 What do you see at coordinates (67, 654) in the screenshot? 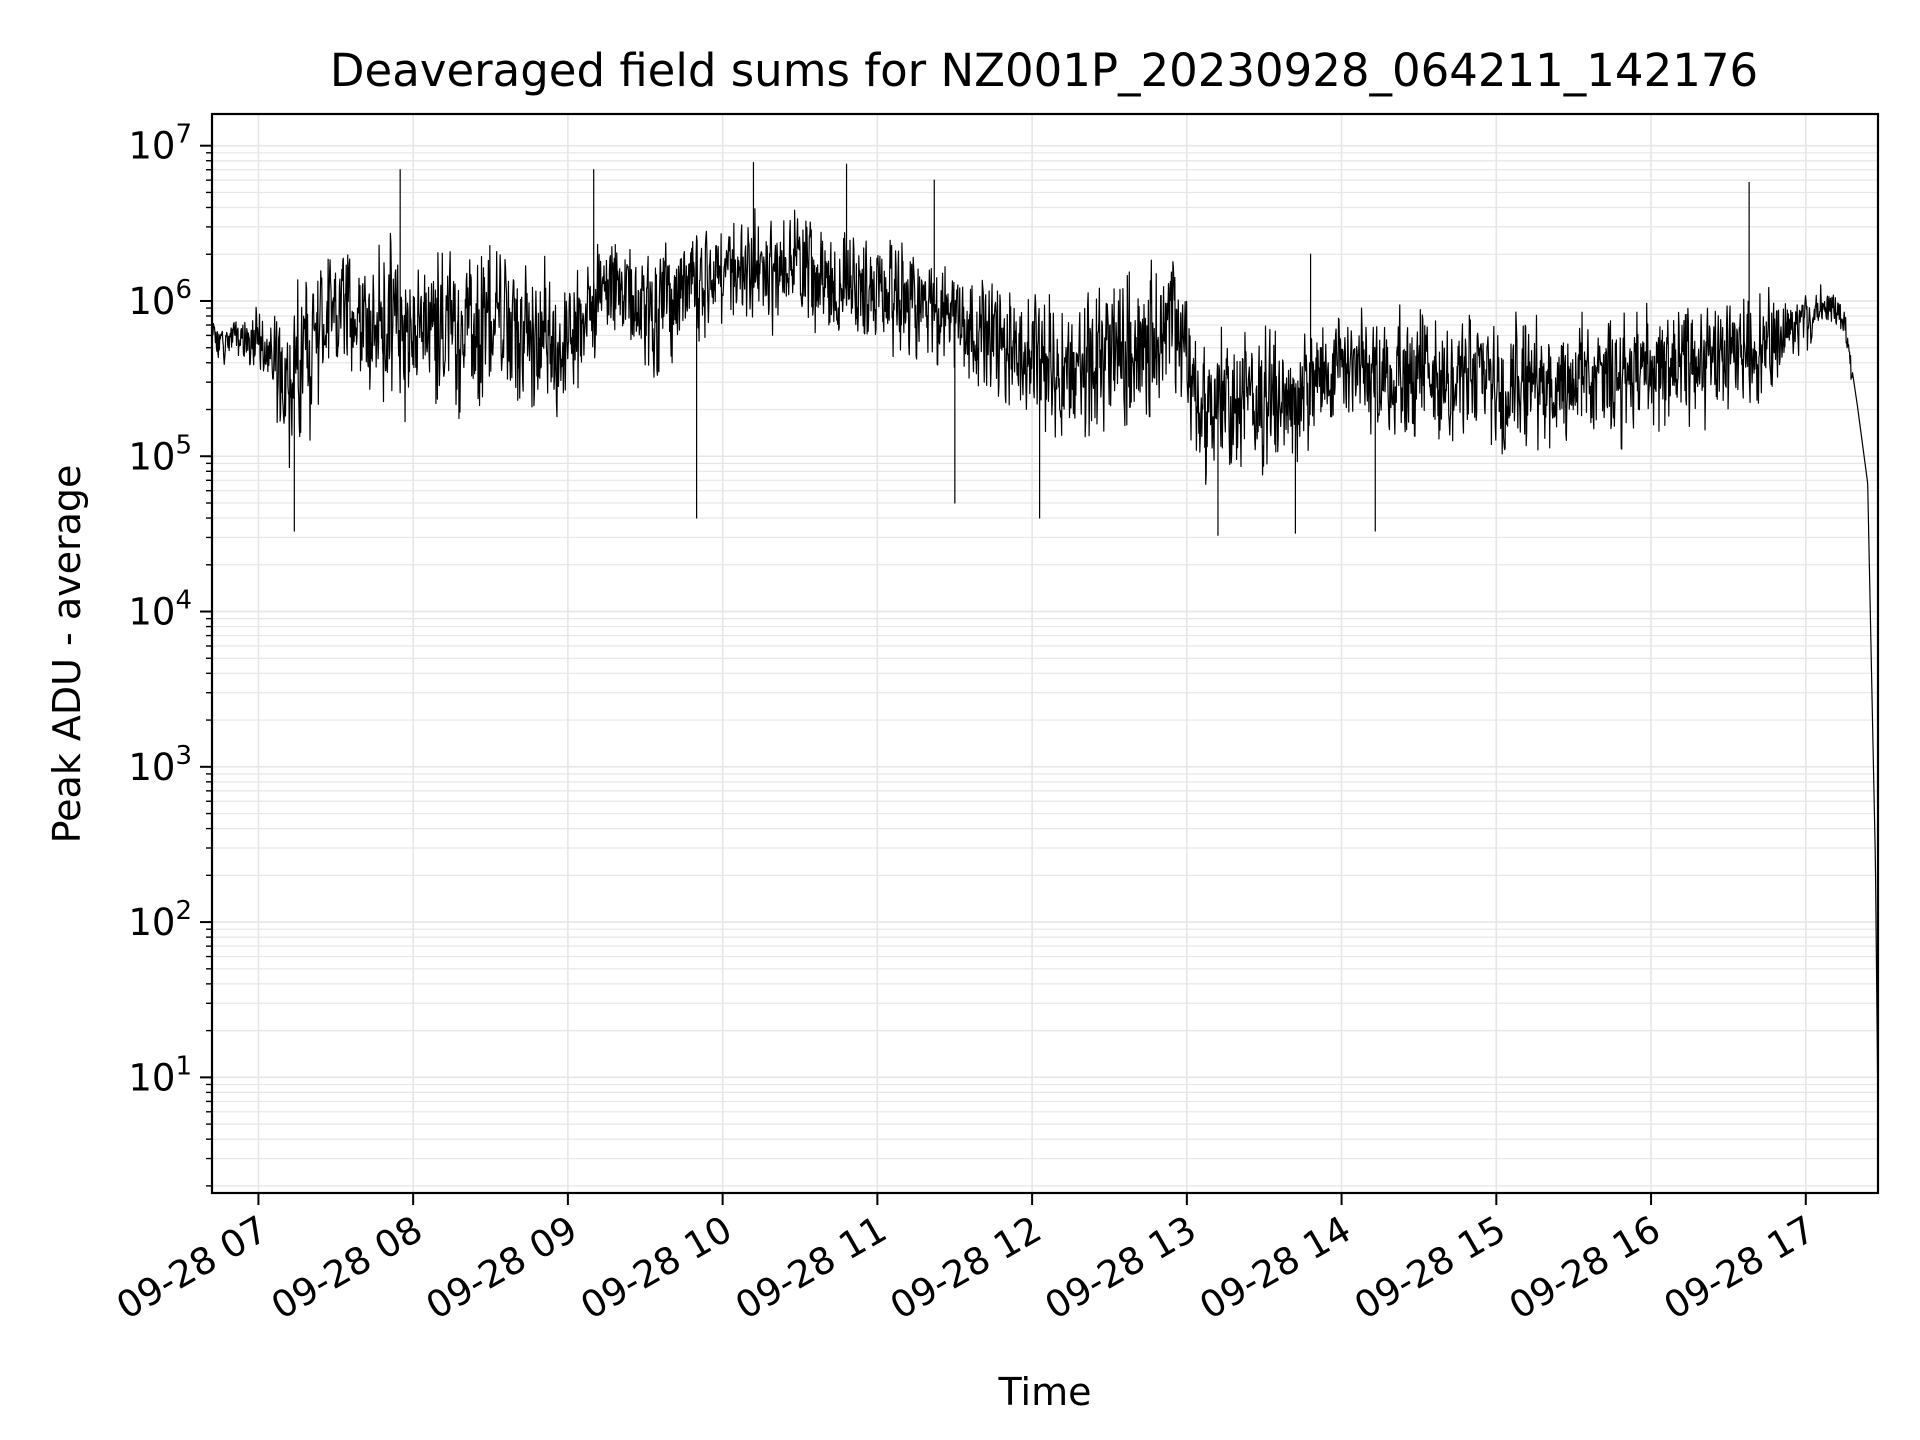
I see `y-axis-label: Peak ADU - average` at bounding box center [67, 654].